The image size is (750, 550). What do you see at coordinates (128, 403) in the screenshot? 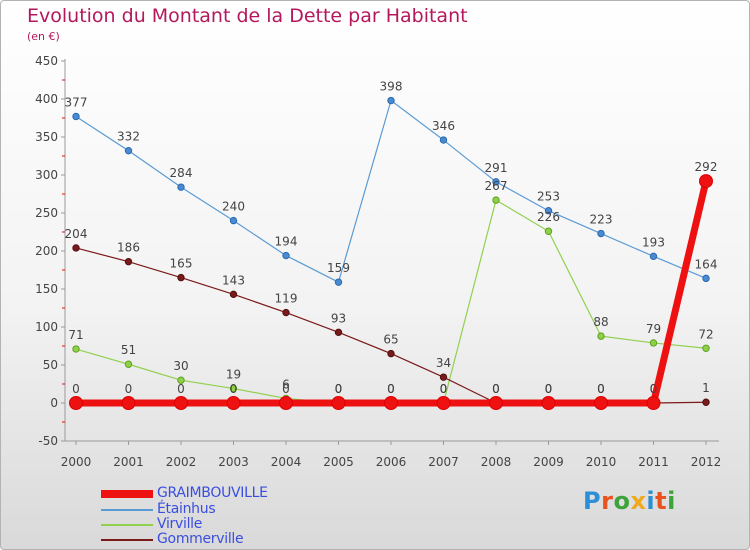
I see `data-point-graimbouville-2001` at bounding box center [128, 403].